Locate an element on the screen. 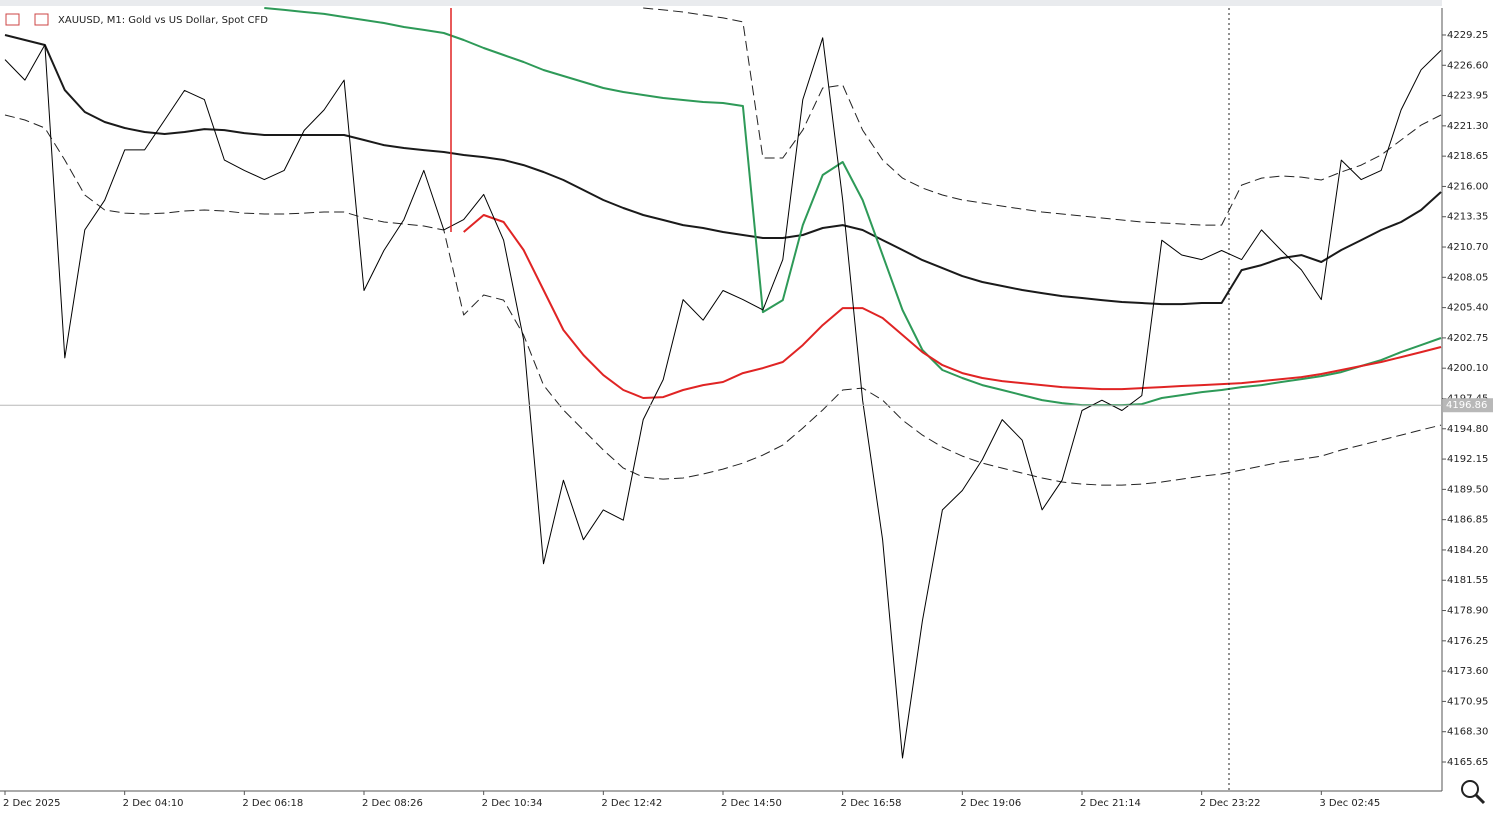  y-tick-label: 4192.15 is located at coordinates (1467, 459).